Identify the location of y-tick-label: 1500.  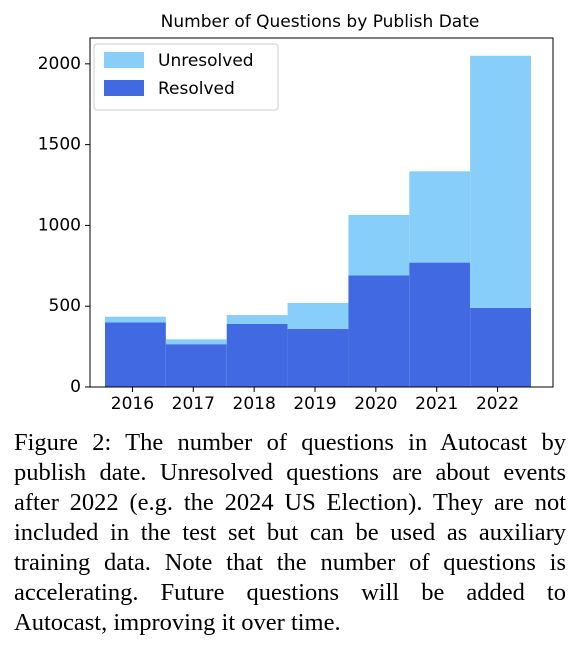
(59, 145).